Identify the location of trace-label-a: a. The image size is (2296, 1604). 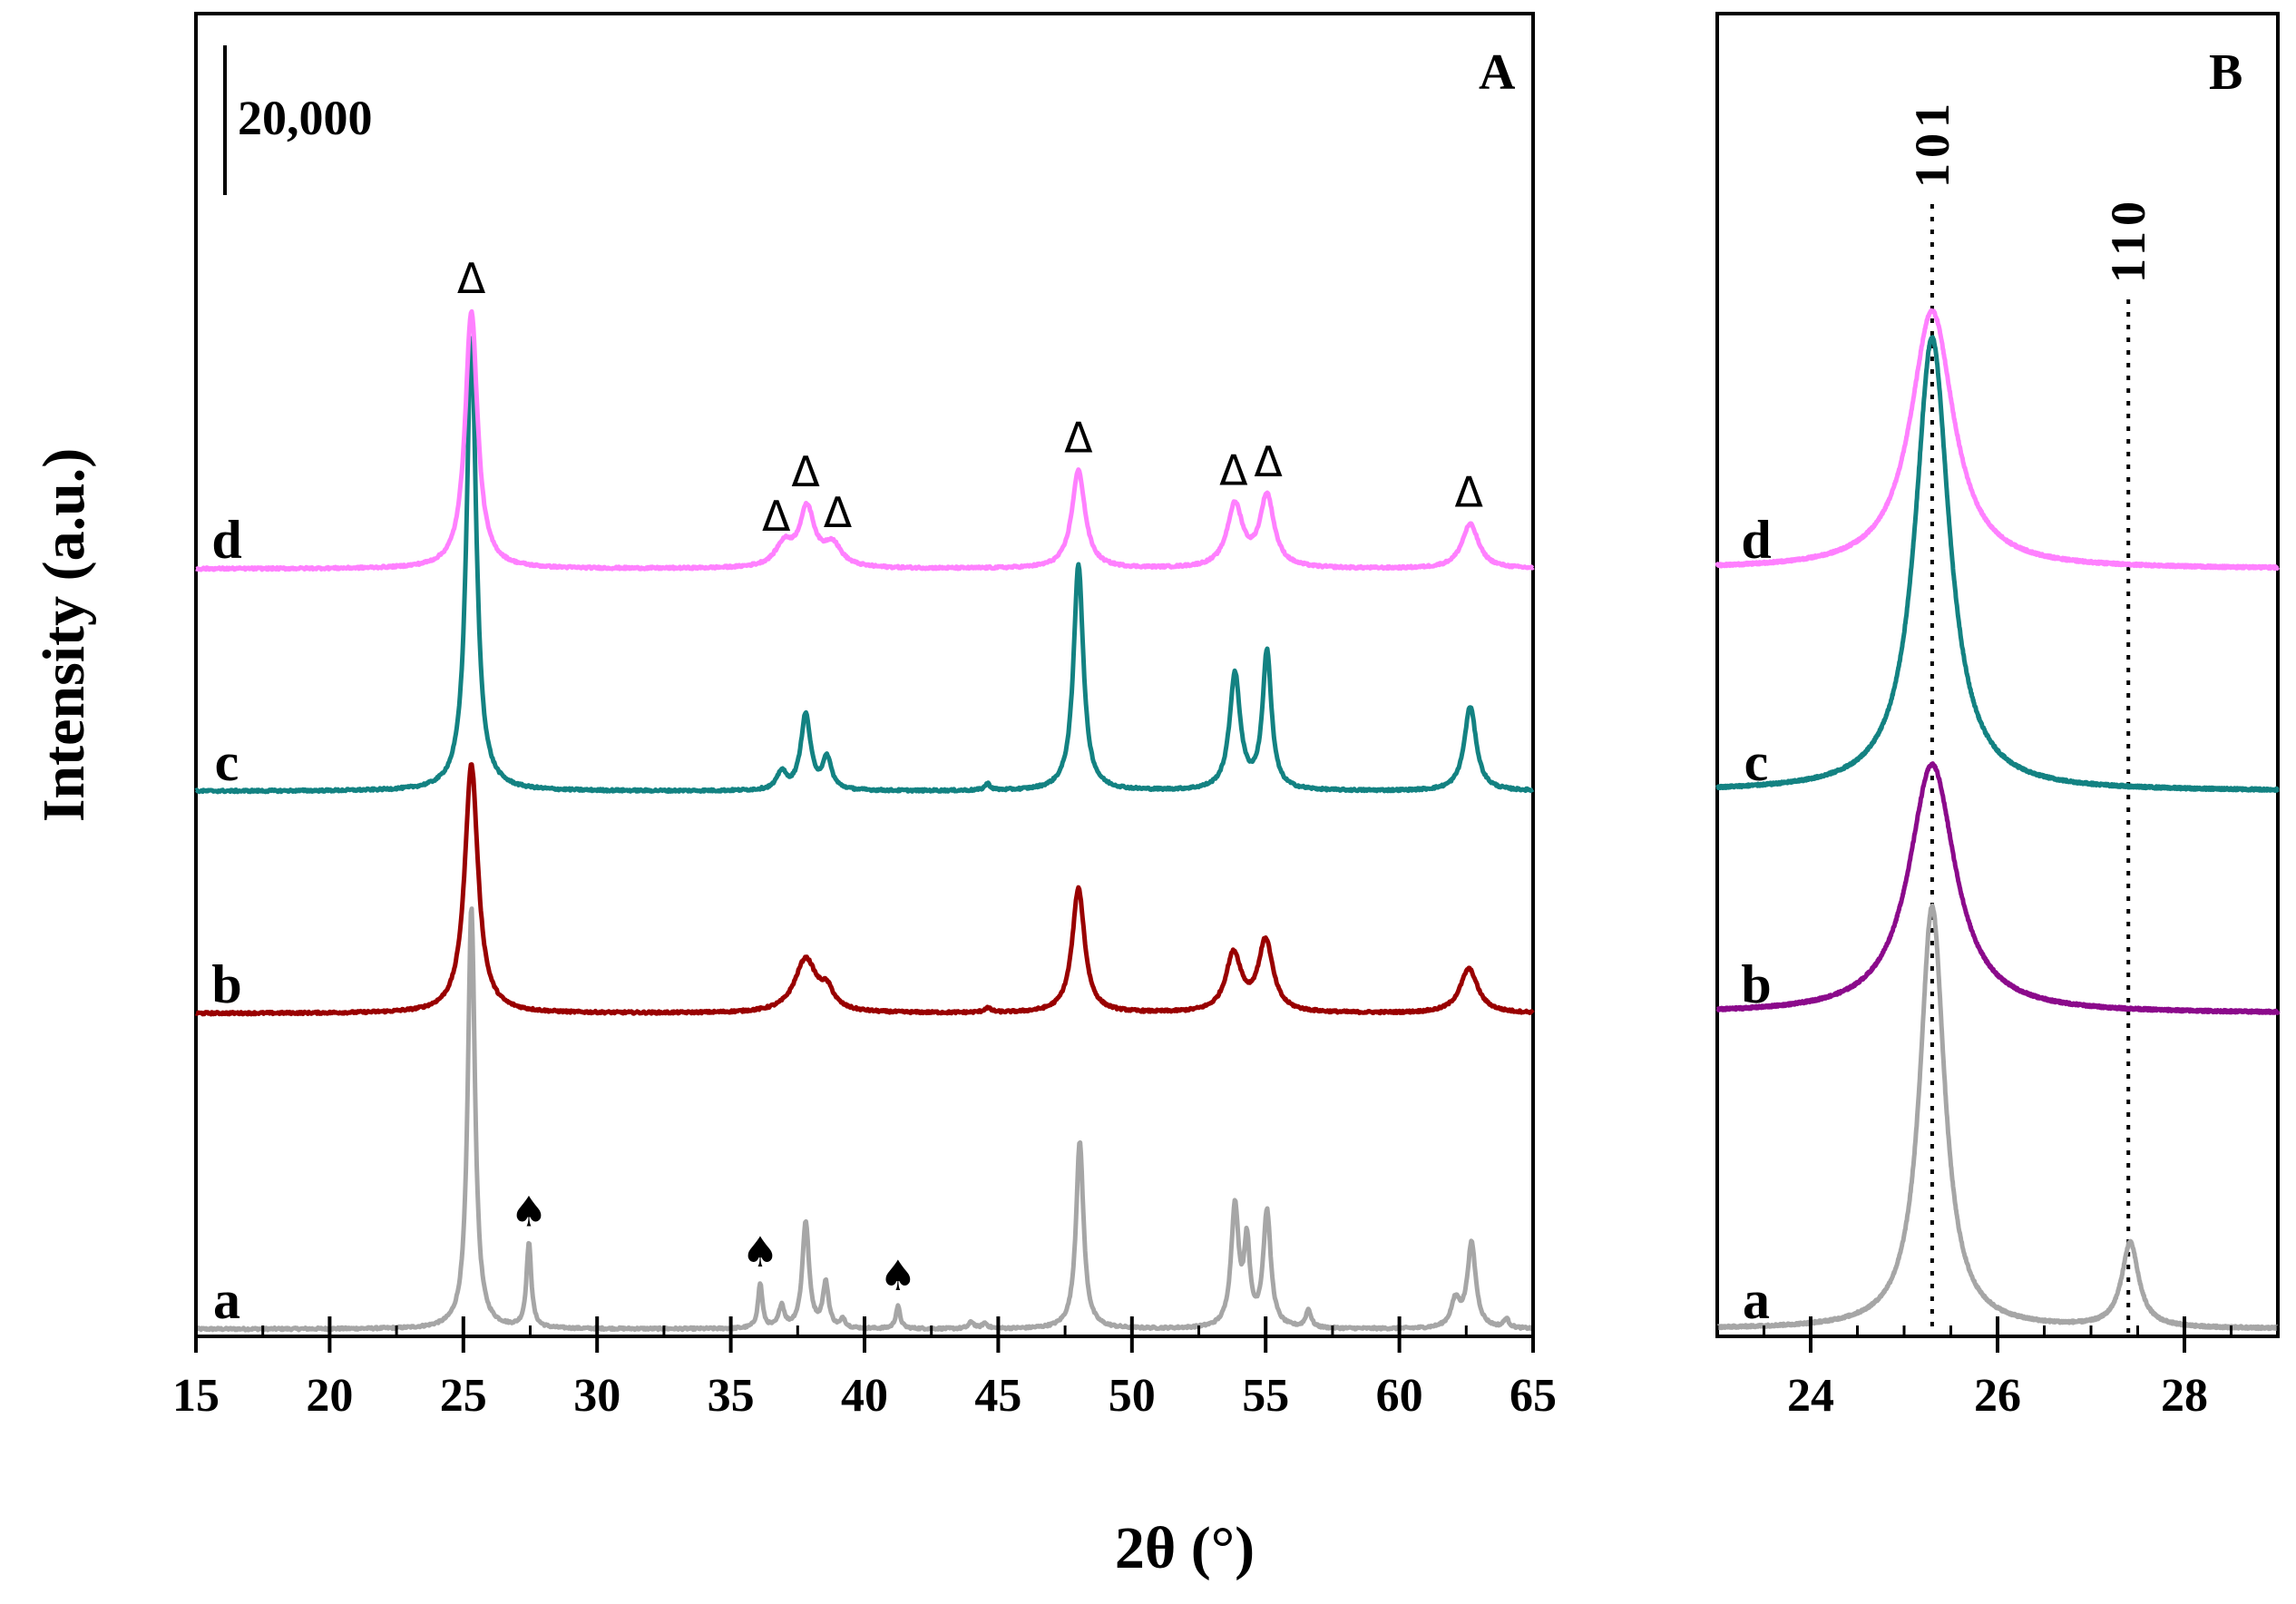
(227, 1300).